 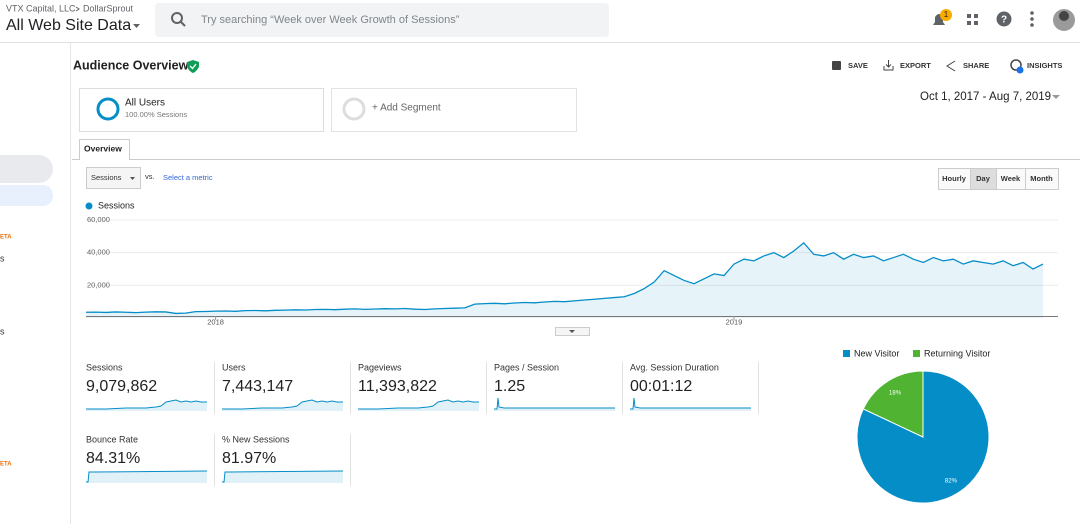 I want to click on granularity-label: Day, so click(x=983, y=178).